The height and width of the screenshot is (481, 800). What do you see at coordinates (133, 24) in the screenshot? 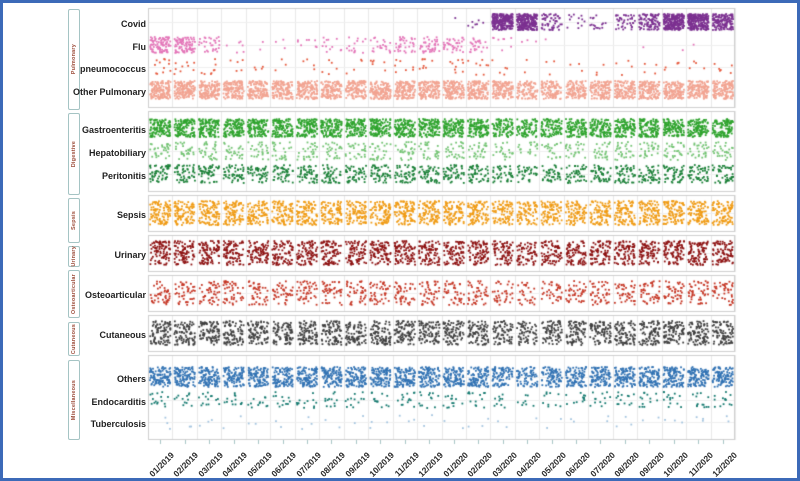
I see `y-label-covid: Covid` at bounding box center [133, 24].